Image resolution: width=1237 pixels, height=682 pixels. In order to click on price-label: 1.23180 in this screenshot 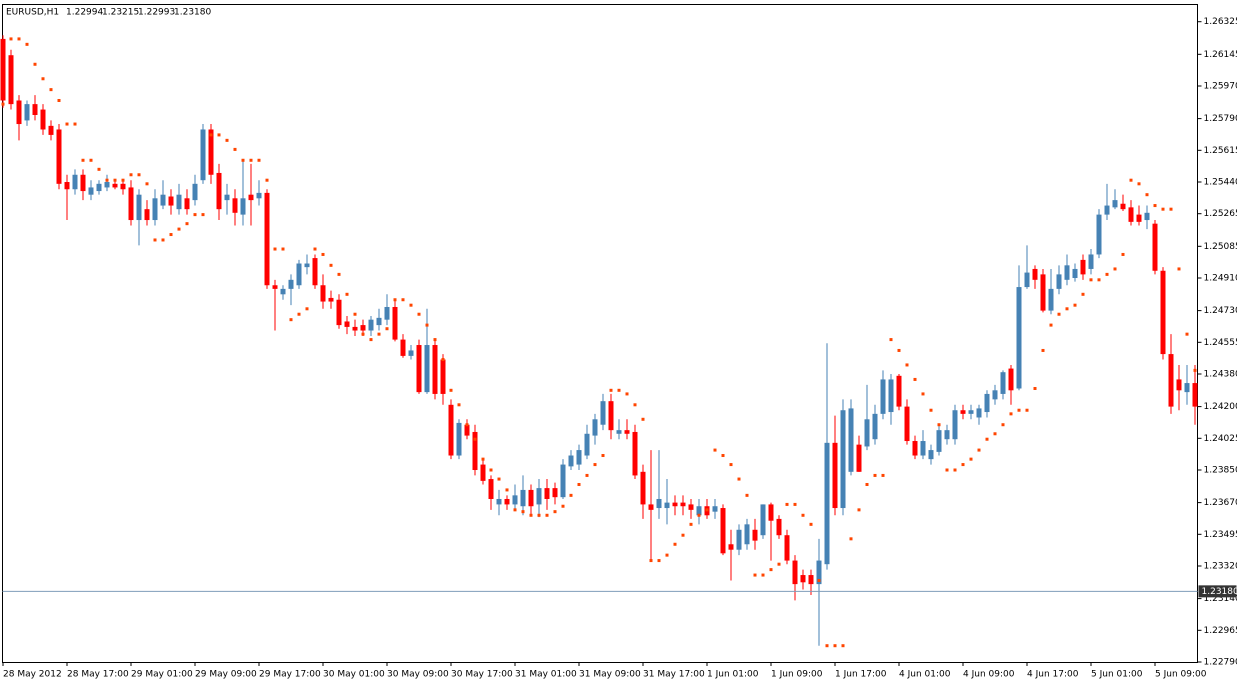, I will do `click(1219, 592)`.